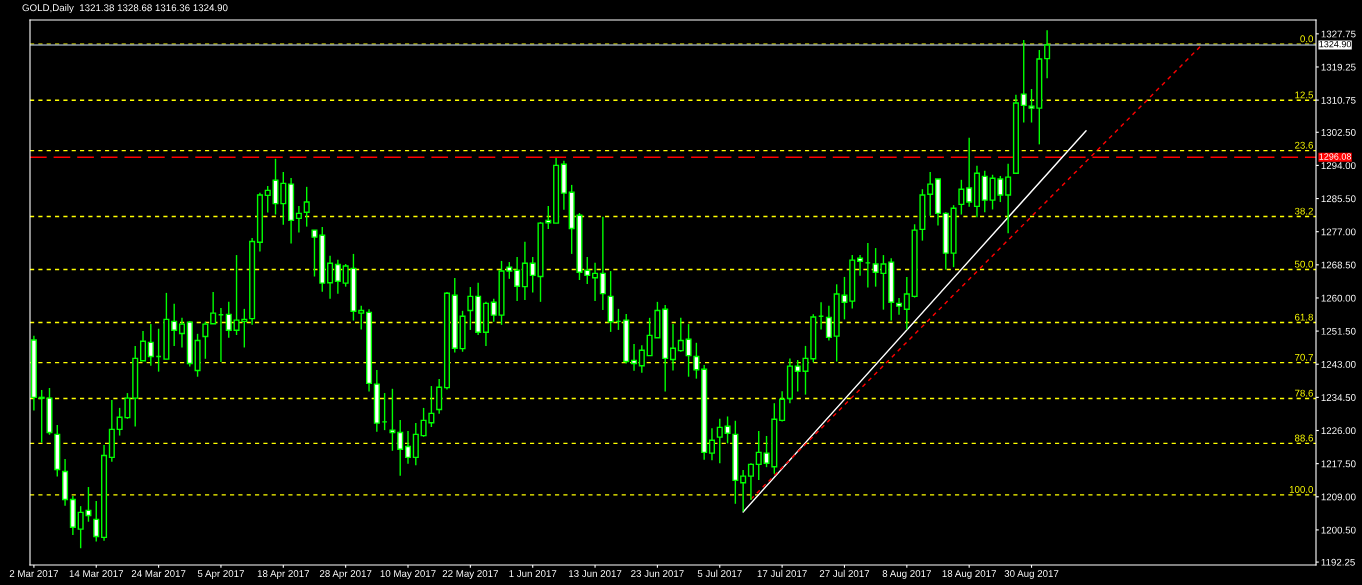  I want to click on annotation: 88.6, so click(1303, 438).